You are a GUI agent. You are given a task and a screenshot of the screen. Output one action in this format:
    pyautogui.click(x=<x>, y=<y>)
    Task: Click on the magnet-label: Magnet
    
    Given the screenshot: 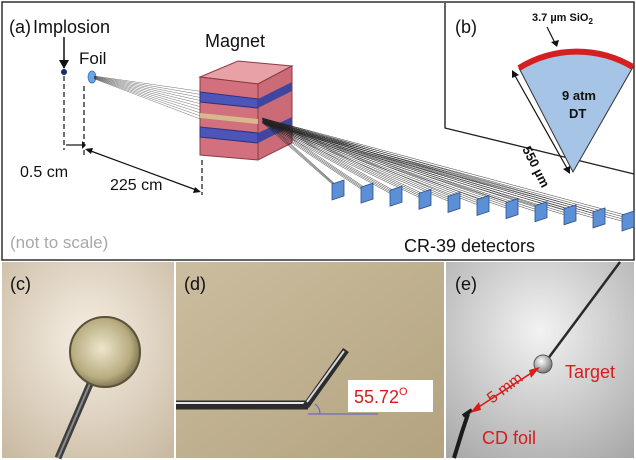 What is the action you would take?
    pyautogui.click(x=235, y=41)
    